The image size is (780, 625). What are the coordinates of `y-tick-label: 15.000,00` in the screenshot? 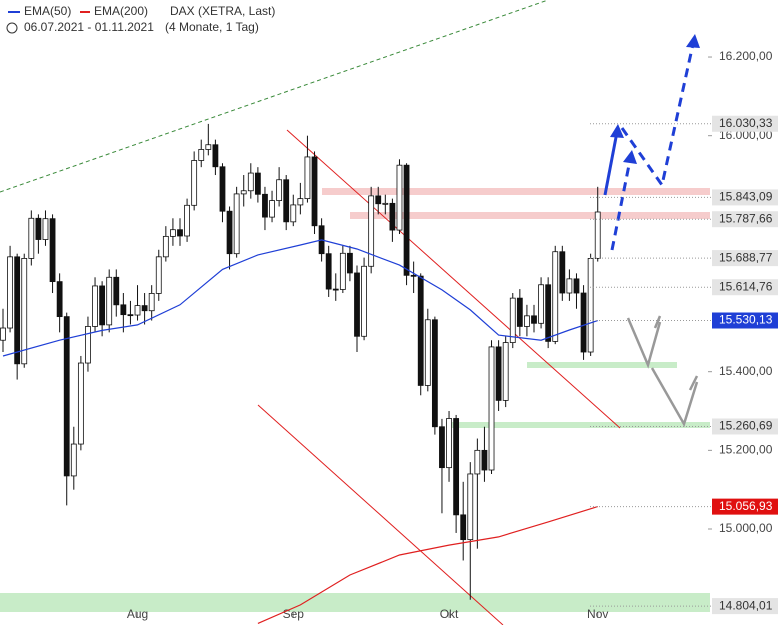 It's located at (746, 528).